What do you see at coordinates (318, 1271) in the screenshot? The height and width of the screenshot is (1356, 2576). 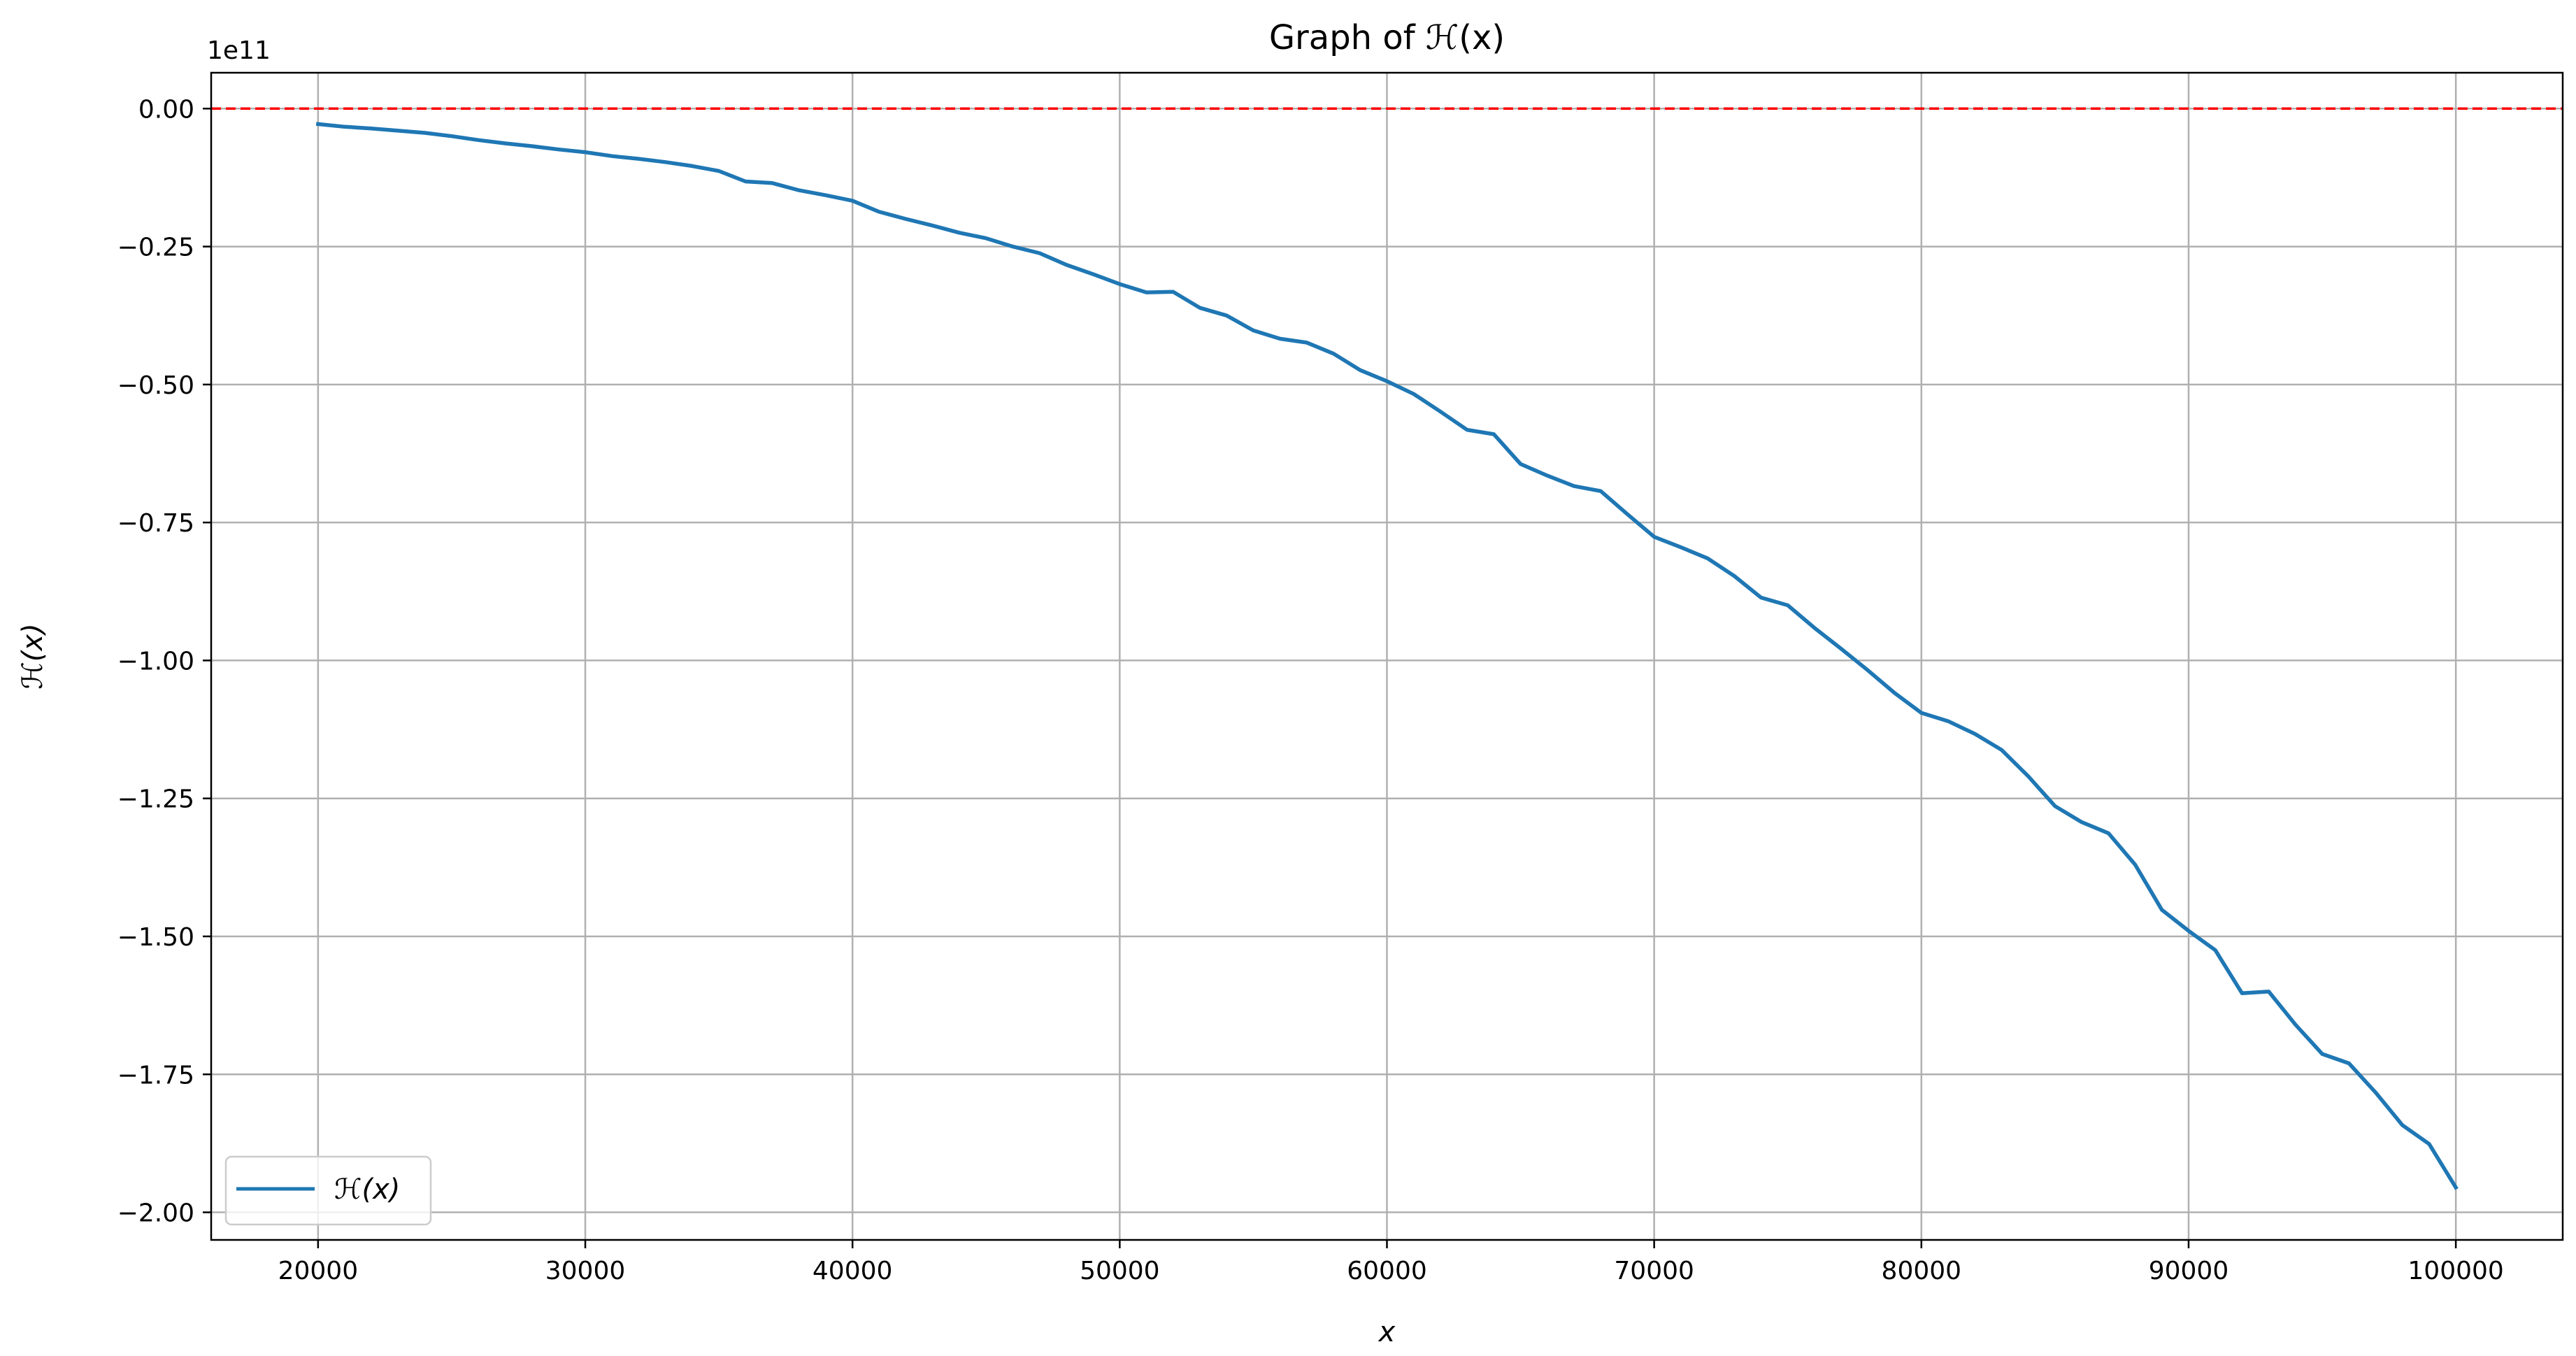 I see `x-tick-label: 20000` at bounding box center [318, 1271].